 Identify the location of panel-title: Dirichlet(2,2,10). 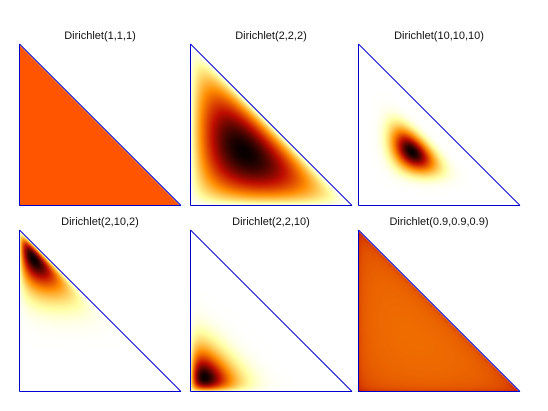
(271, 222).